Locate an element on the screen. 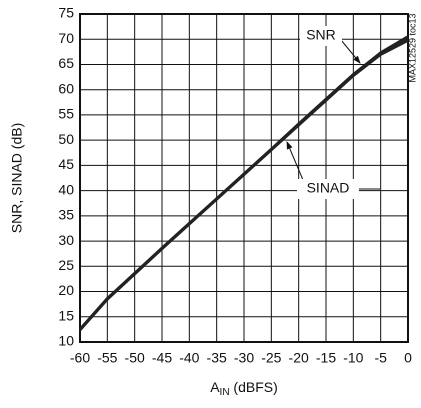 The image size is (421, 408). x-tick-label: -15 is located at coordinates (326, 358).